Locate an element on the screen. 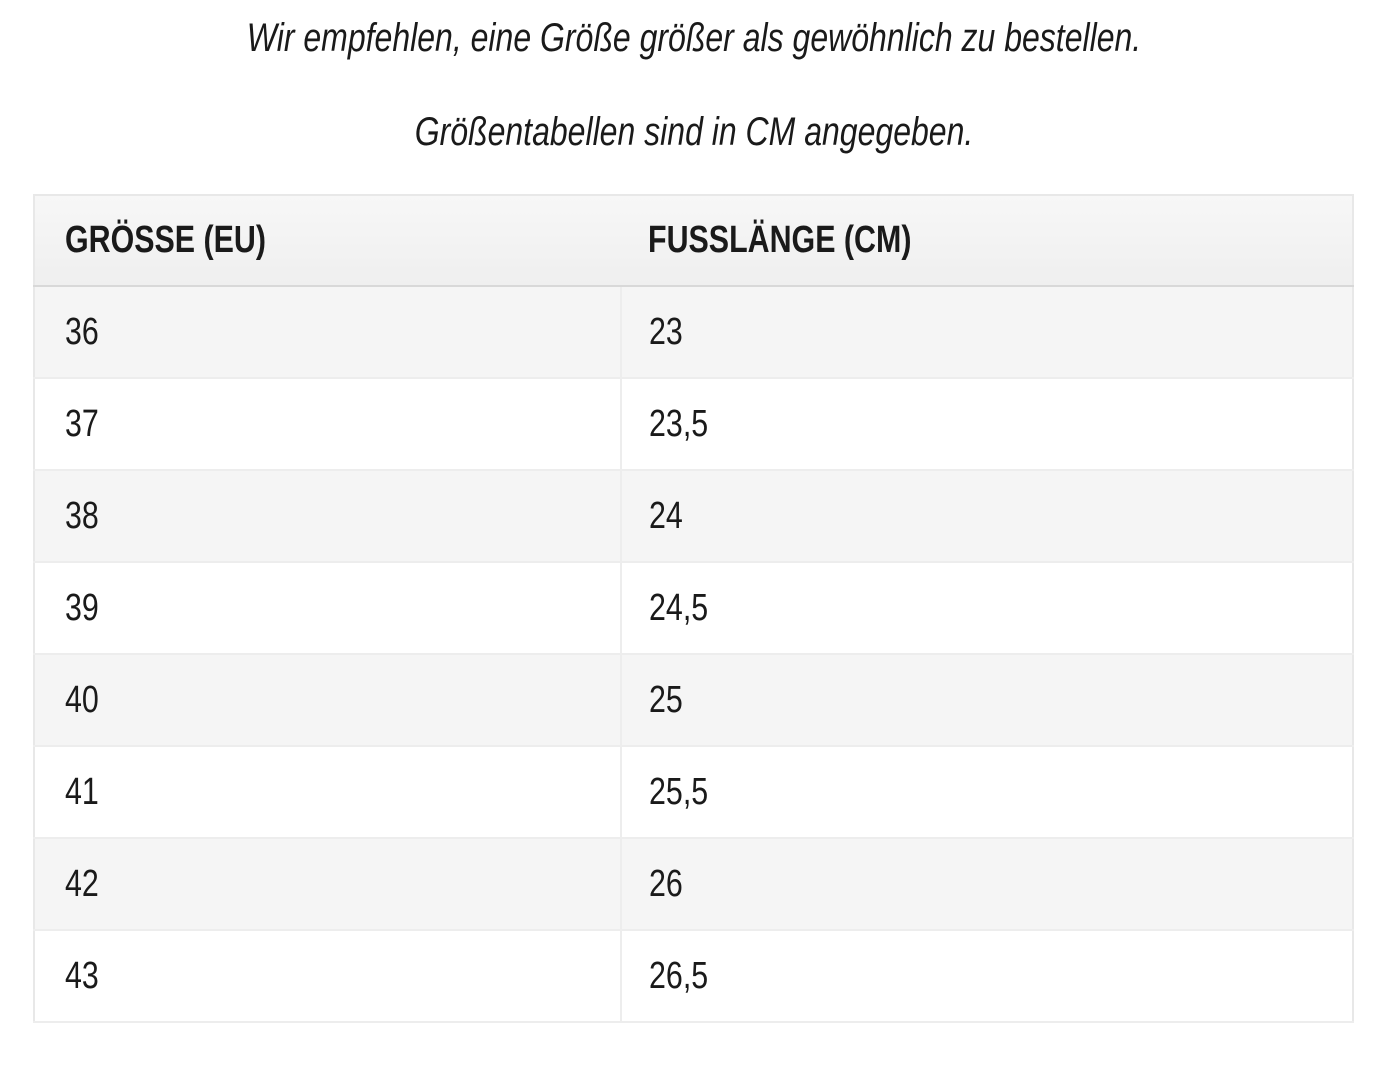  table-row: 37 23,5 is located at coordinates (693, 424).